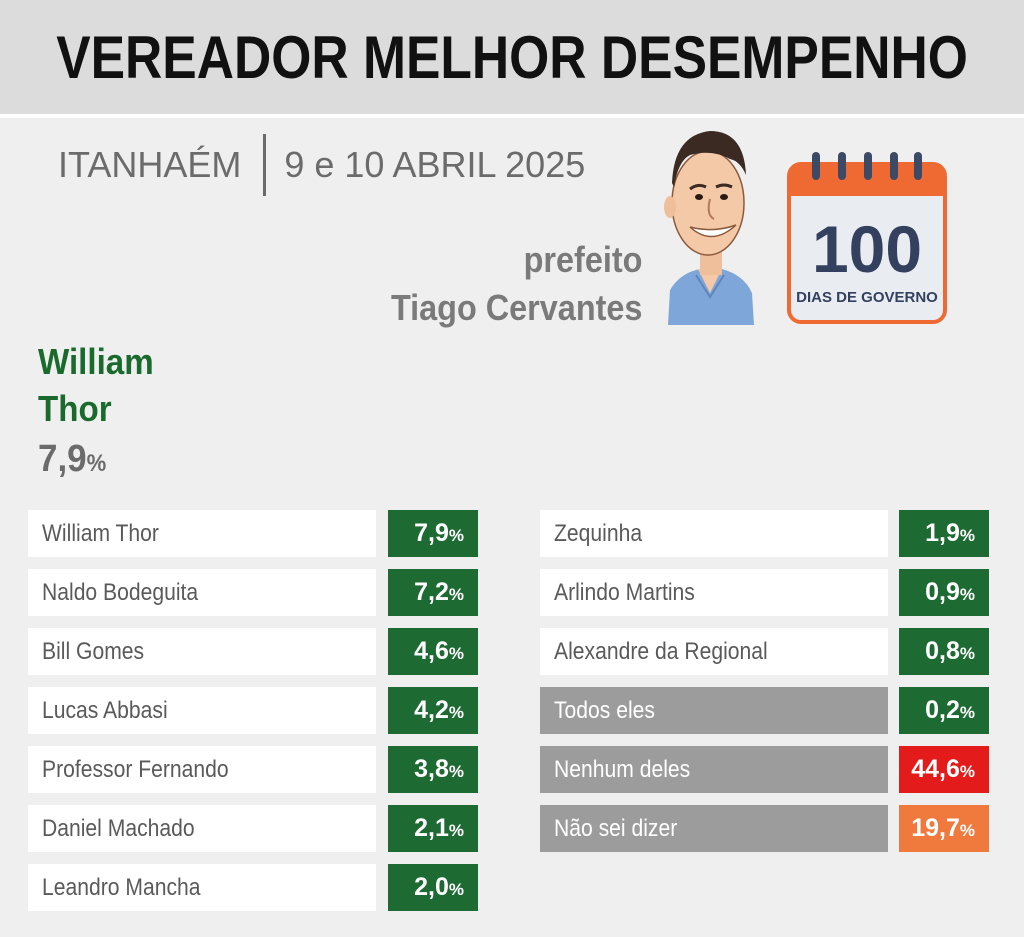 This screenshot has height=937, width=1024. Describe the element at coordinates (582, 259) in the screenshot. I see `mayor-role: prefeito` at that location.